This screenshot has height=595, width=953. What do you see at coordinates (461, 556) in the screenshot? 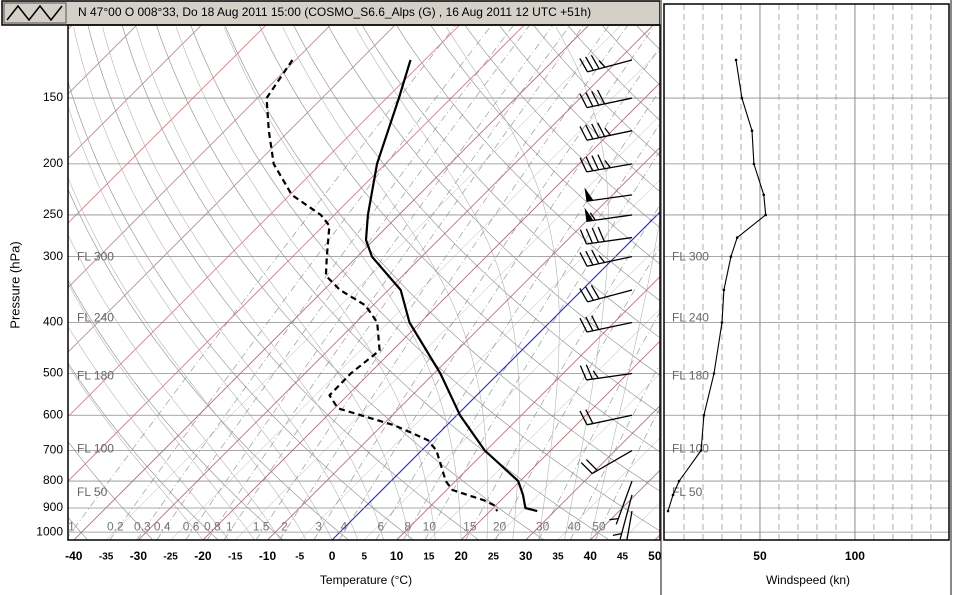
I see `x-tick-label: 20` at bounding box center [461, 556].